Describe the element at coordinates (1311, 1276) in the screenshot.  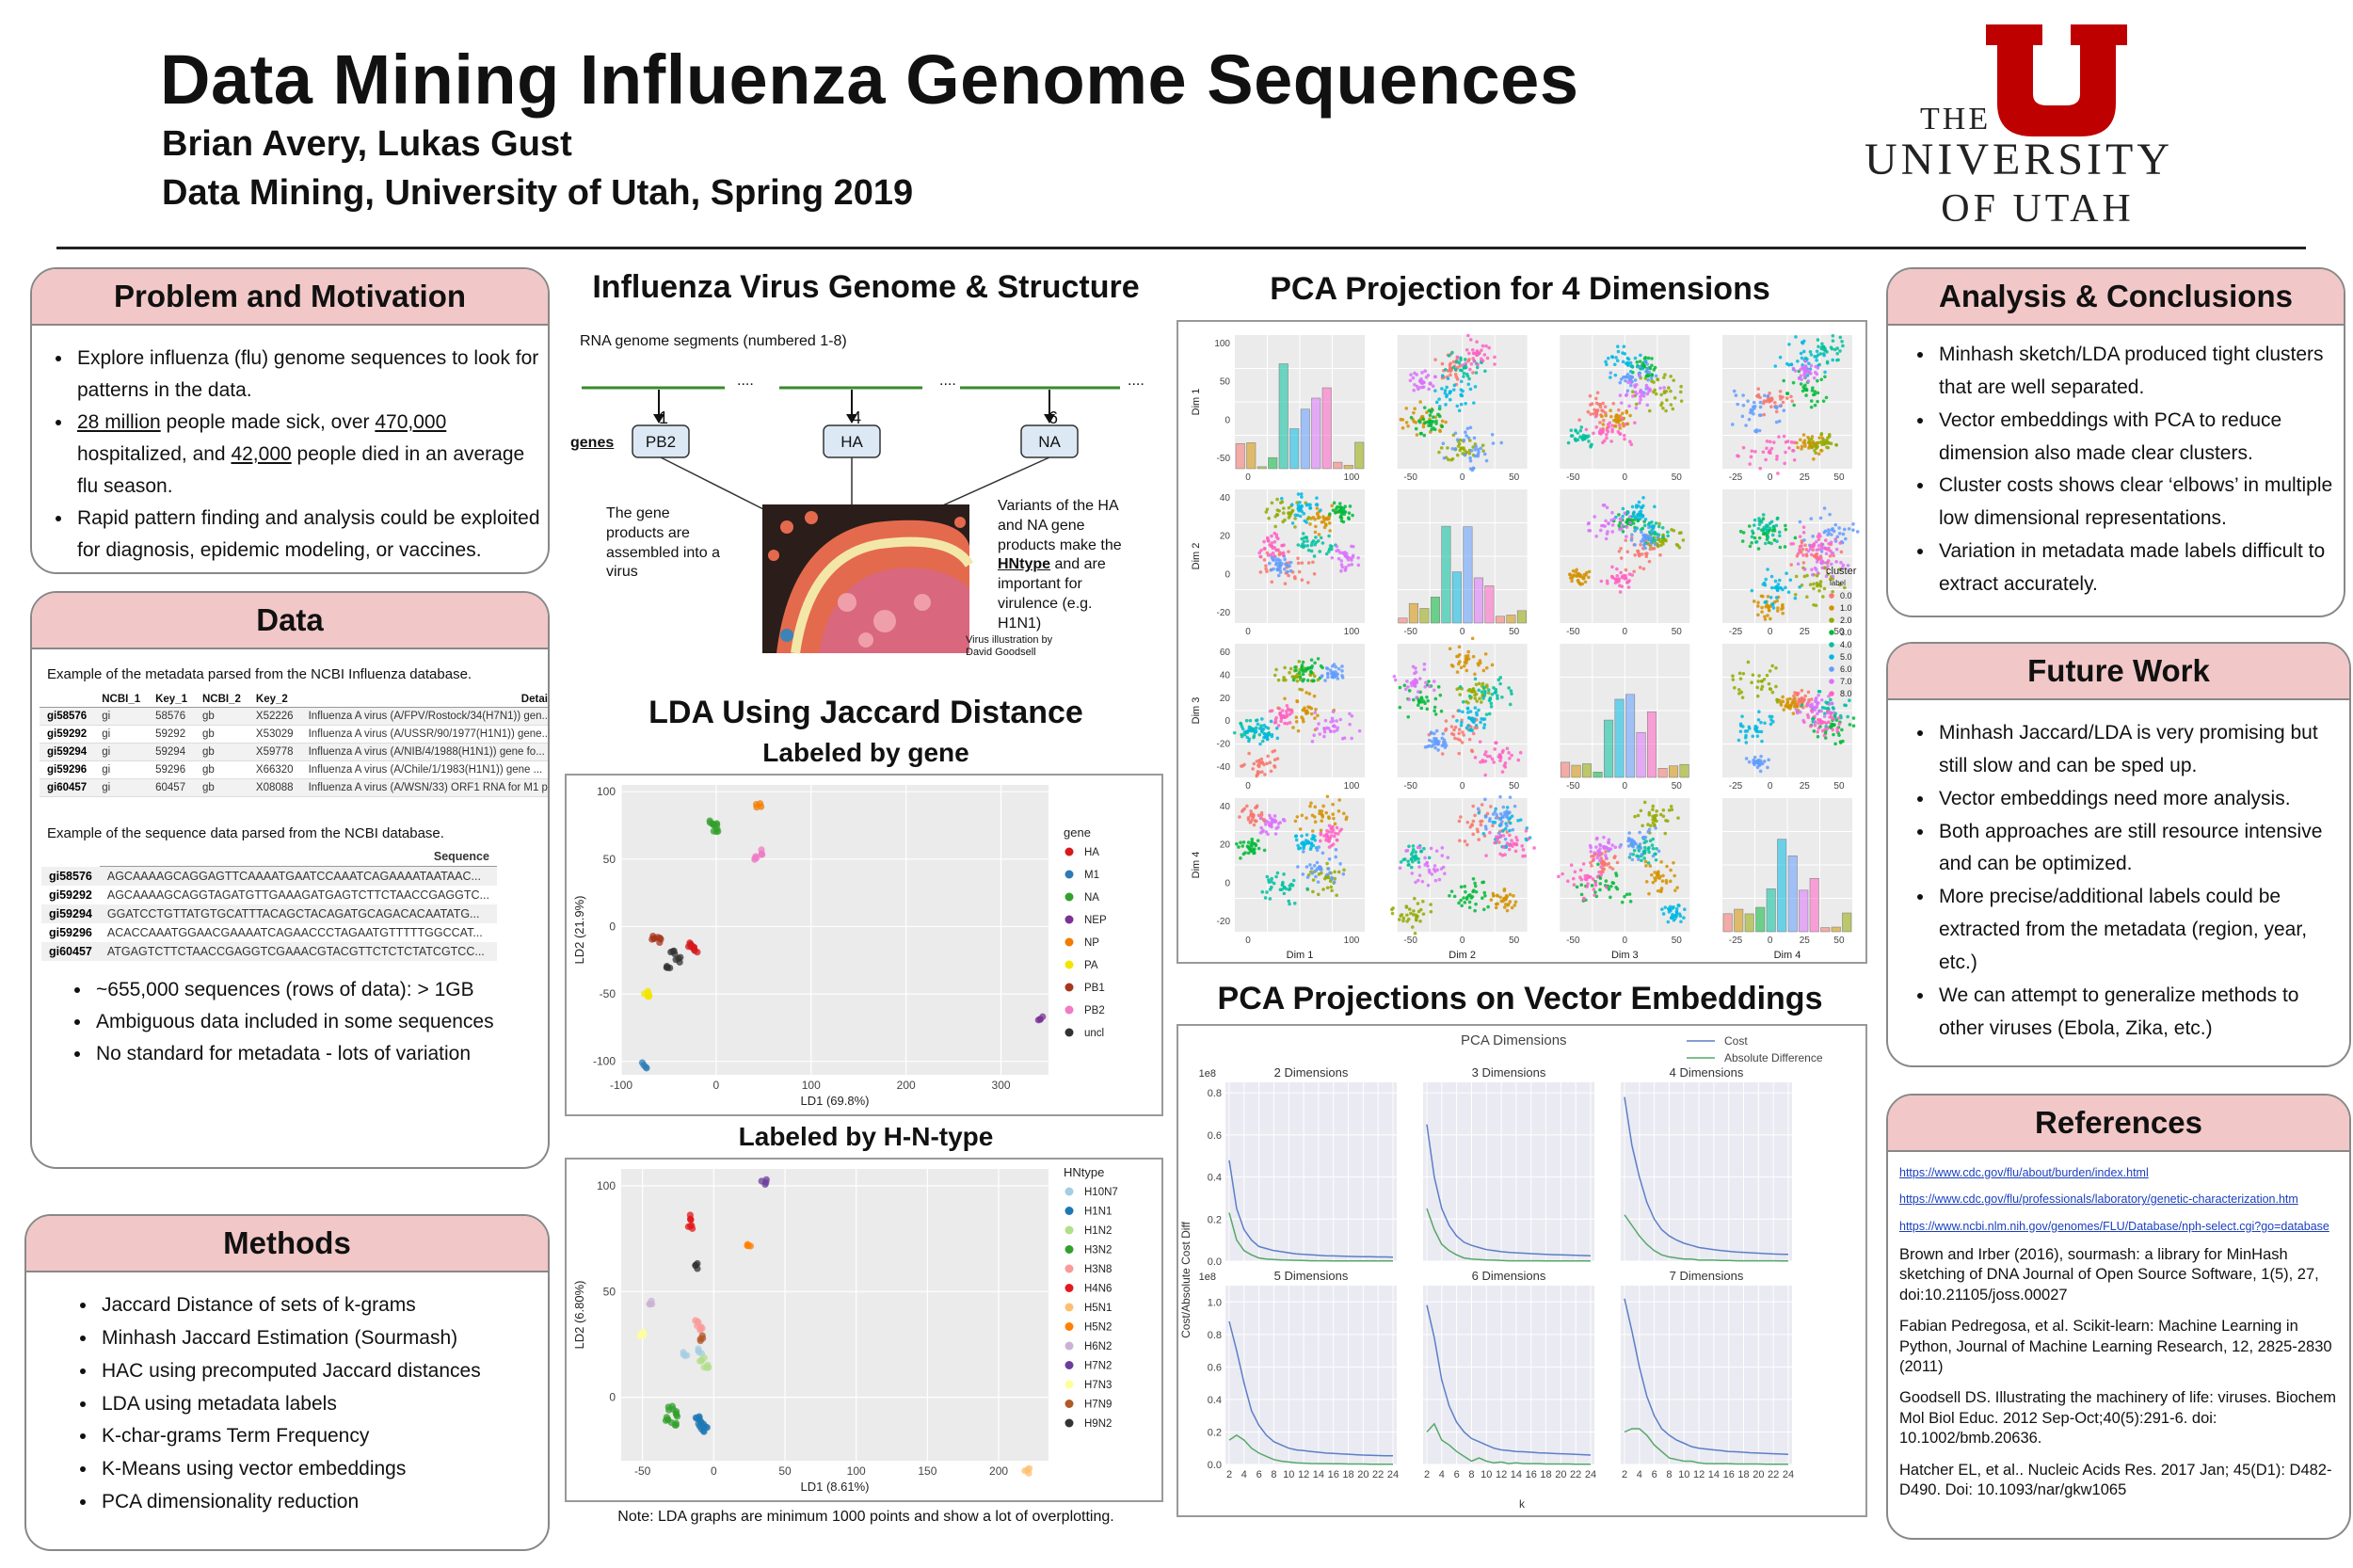
I see `panel-title: 5 Dimensions` at that location.